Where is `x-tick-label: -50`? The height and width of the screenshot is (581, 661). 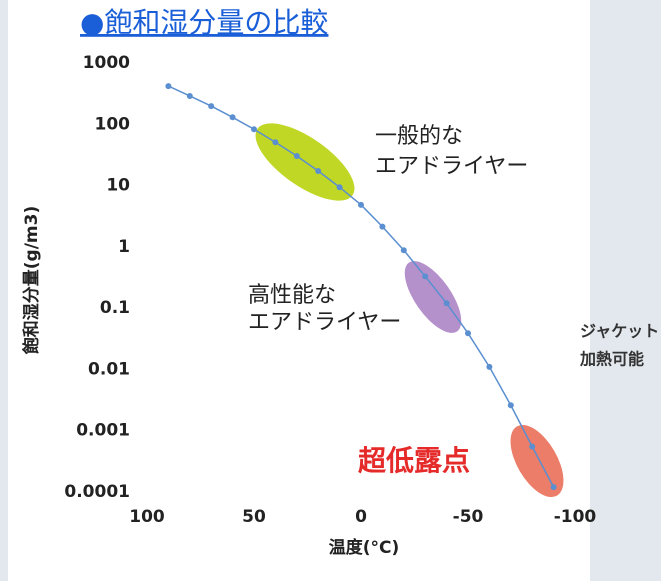 x-tick-label: -50 is located at coordinates (468, 517).